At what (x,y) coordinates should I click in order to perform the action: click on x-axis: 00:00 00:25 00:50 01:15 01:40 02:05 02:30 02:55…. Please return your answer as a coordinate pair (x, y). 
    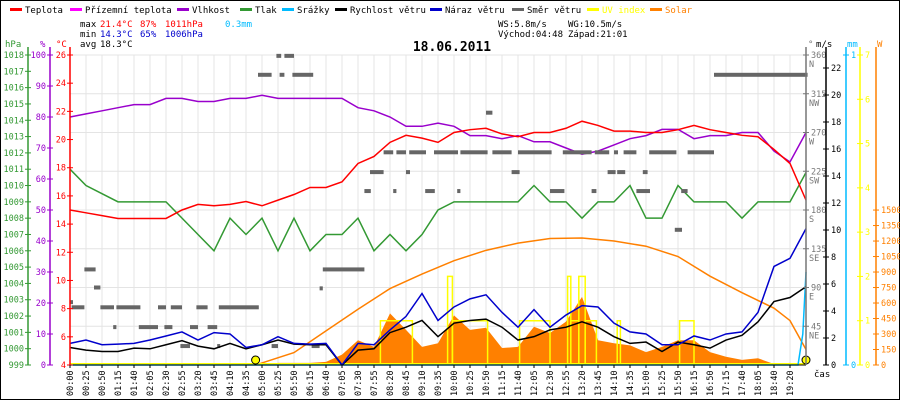
    Looking at the image, I should click on (431, 380).